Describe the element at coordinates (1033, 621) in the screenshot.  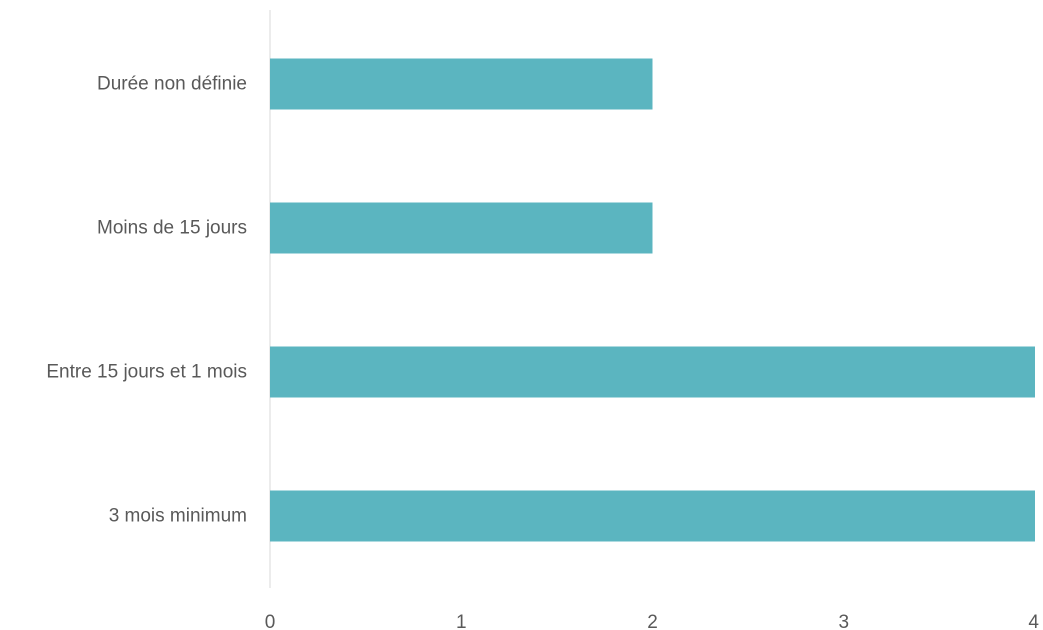
I see `x-tick-label-4: 4` at that location.